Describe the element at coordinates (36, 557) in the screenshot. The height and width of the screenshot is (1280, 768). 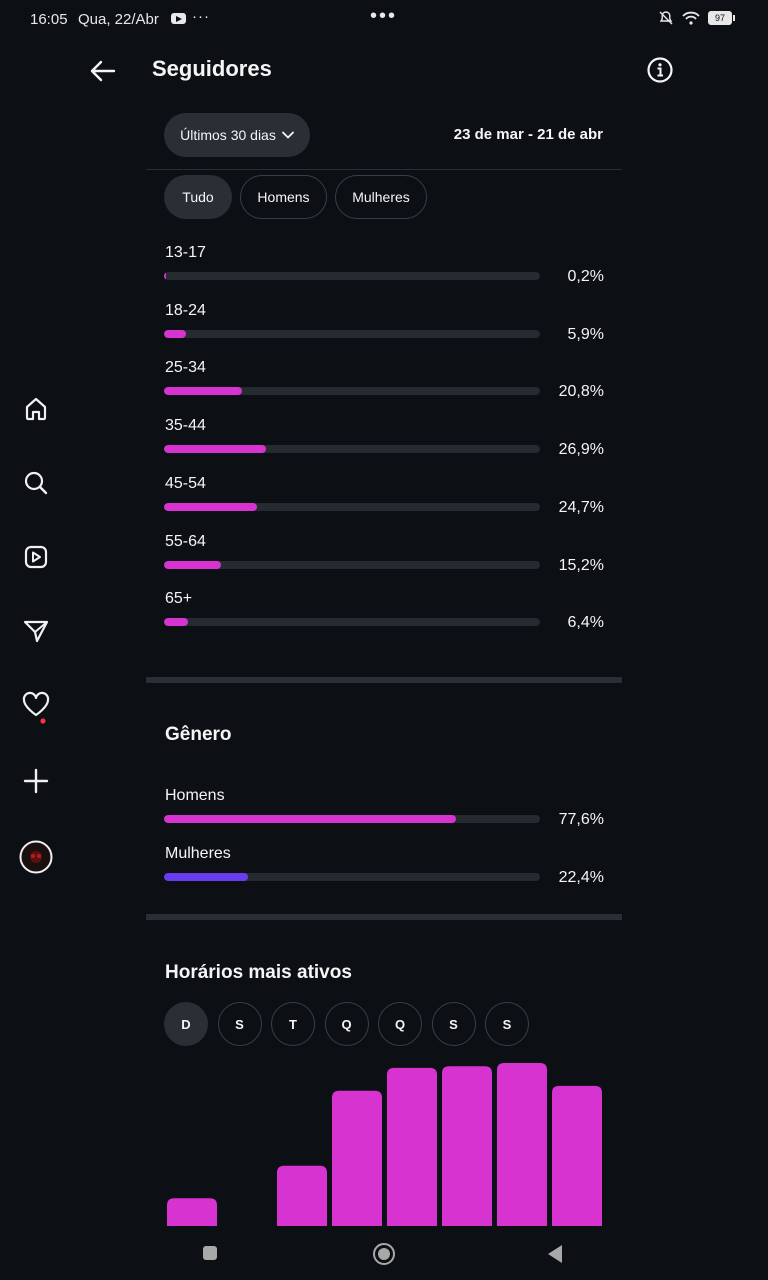
I see `reels-icon` at that location.